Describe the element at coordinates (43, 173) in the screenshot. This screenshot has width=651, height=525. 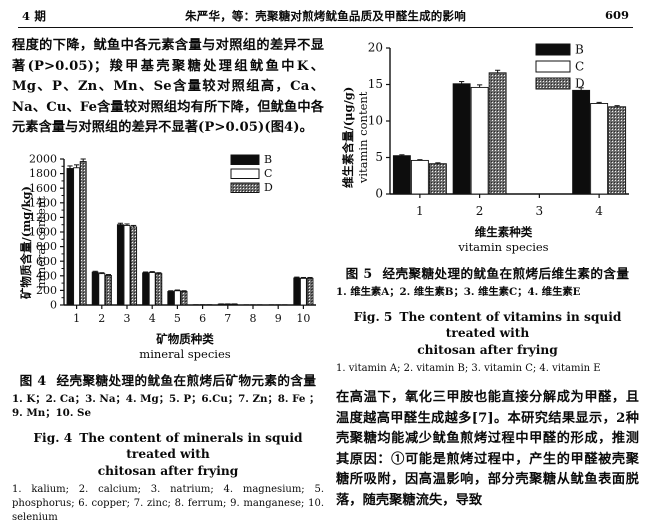
I see `svg-text: 1800` at that location.